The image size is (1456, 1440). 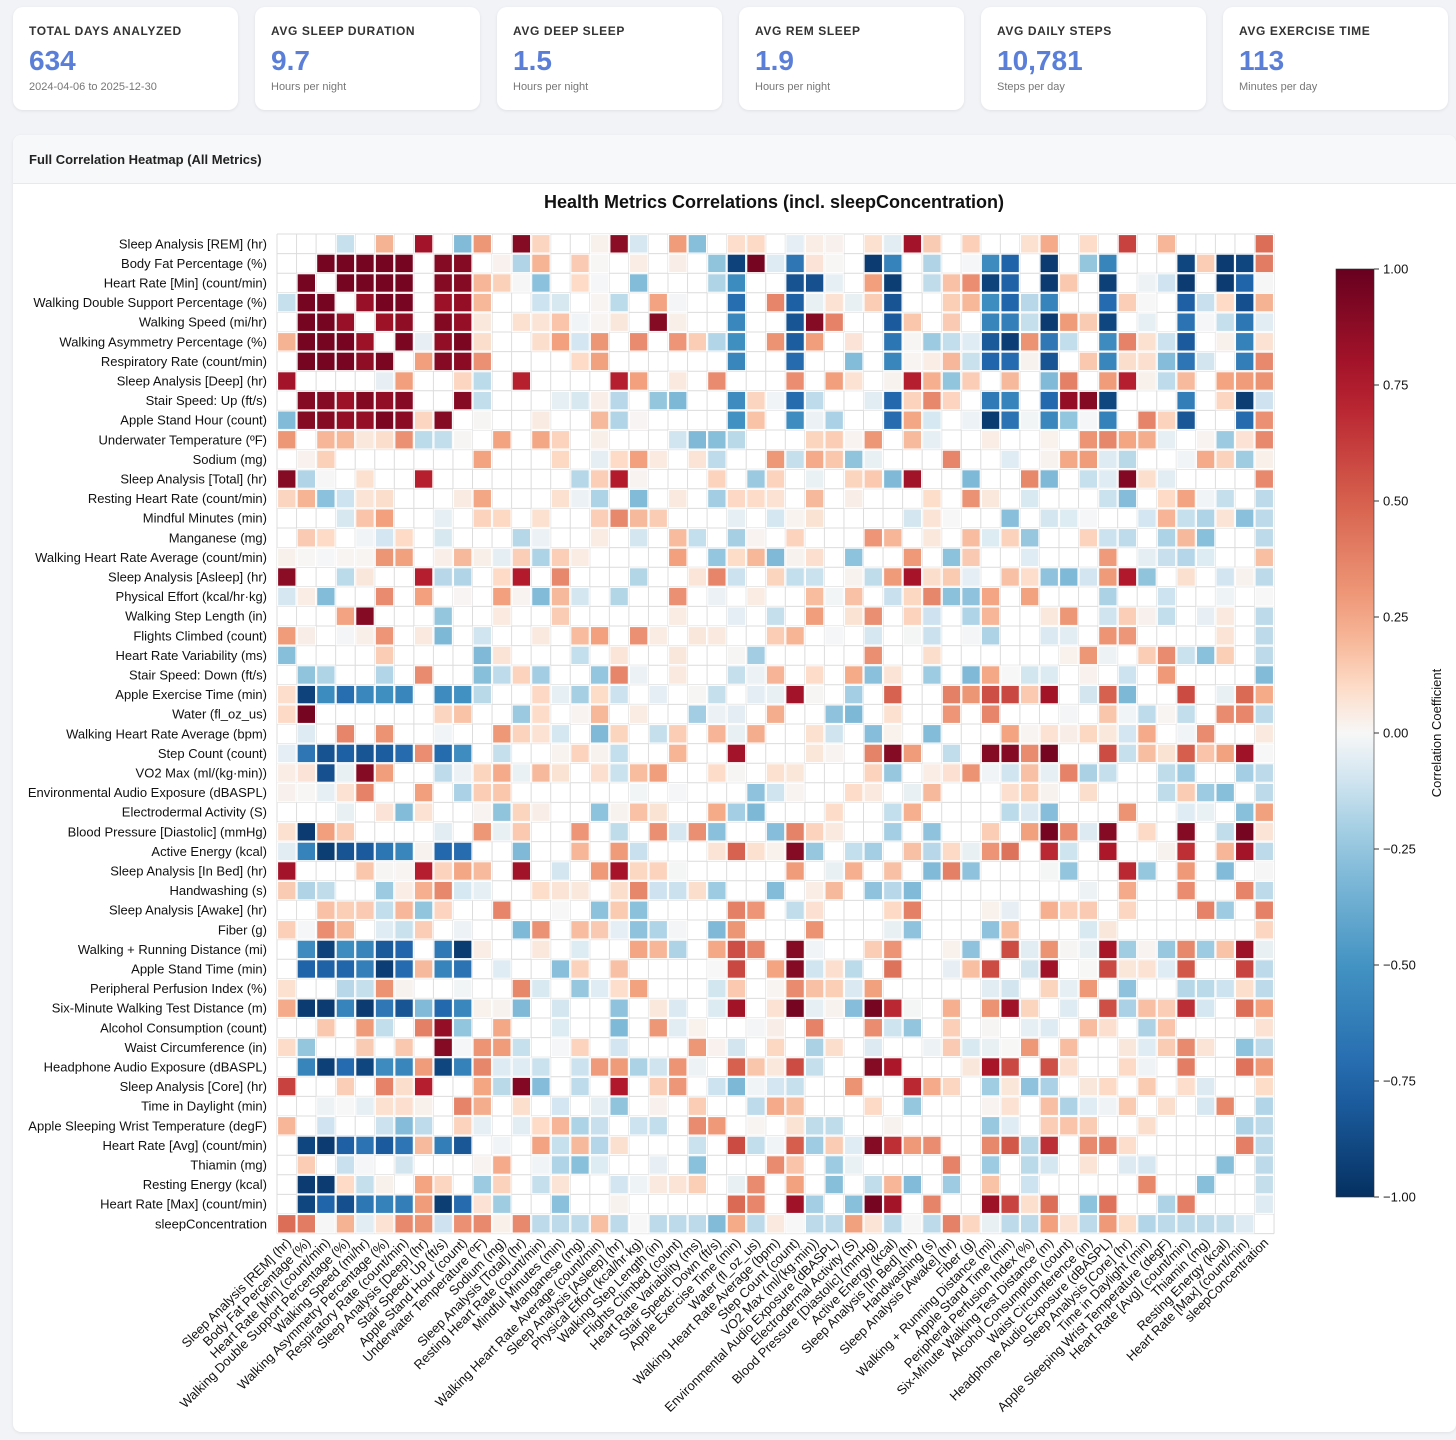 I want to click on card-subtitle: Steps per day, so click(x=1031, y=87).